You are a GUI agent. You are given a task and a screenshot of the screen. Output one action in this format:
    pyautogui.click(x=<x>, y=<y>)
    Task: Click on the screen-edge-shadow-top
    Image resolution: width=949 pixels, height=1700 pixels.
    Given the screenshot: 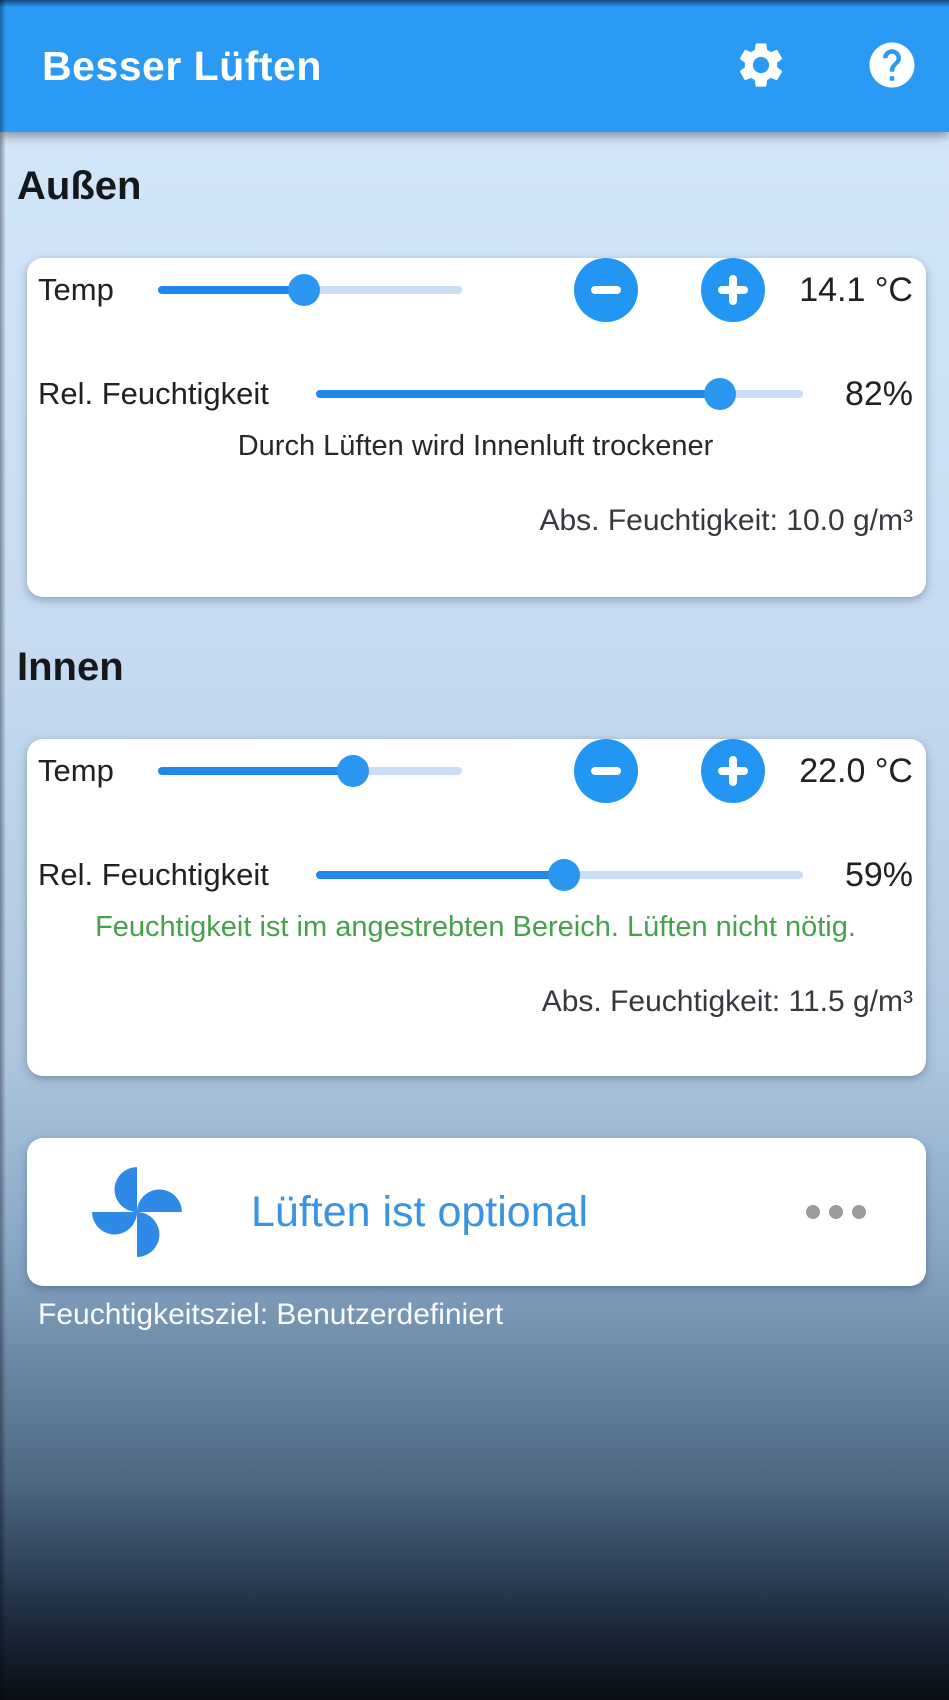 What is the action you would take?
    pyautogui.click(x=474, y=3)
    